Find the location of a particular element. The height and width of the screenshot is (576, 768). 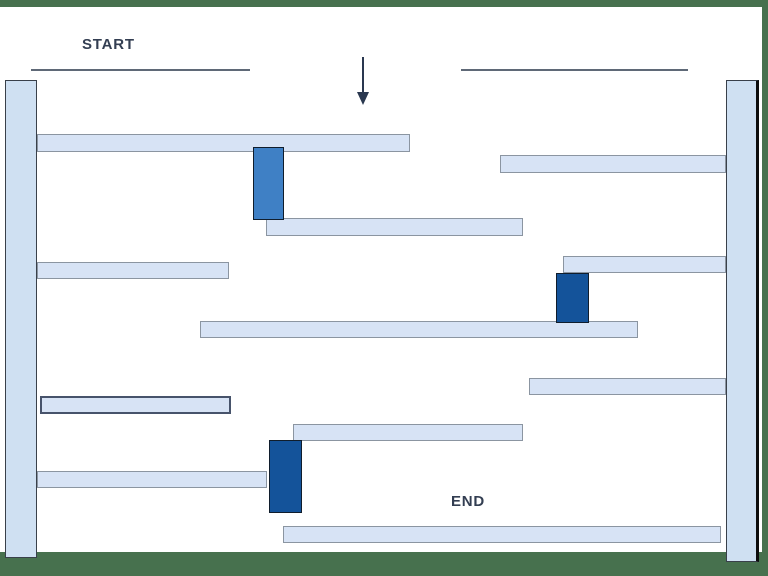

down-arrow-head is located at coordinates (363, 98).